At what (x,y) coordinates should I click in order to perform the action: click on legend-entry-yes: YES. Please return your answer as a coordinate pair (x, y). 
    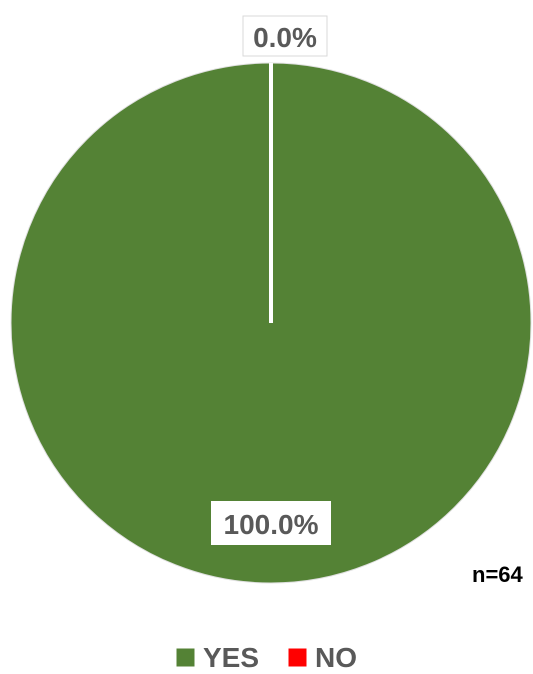
    Looking at the image, I should click on (217, 657).